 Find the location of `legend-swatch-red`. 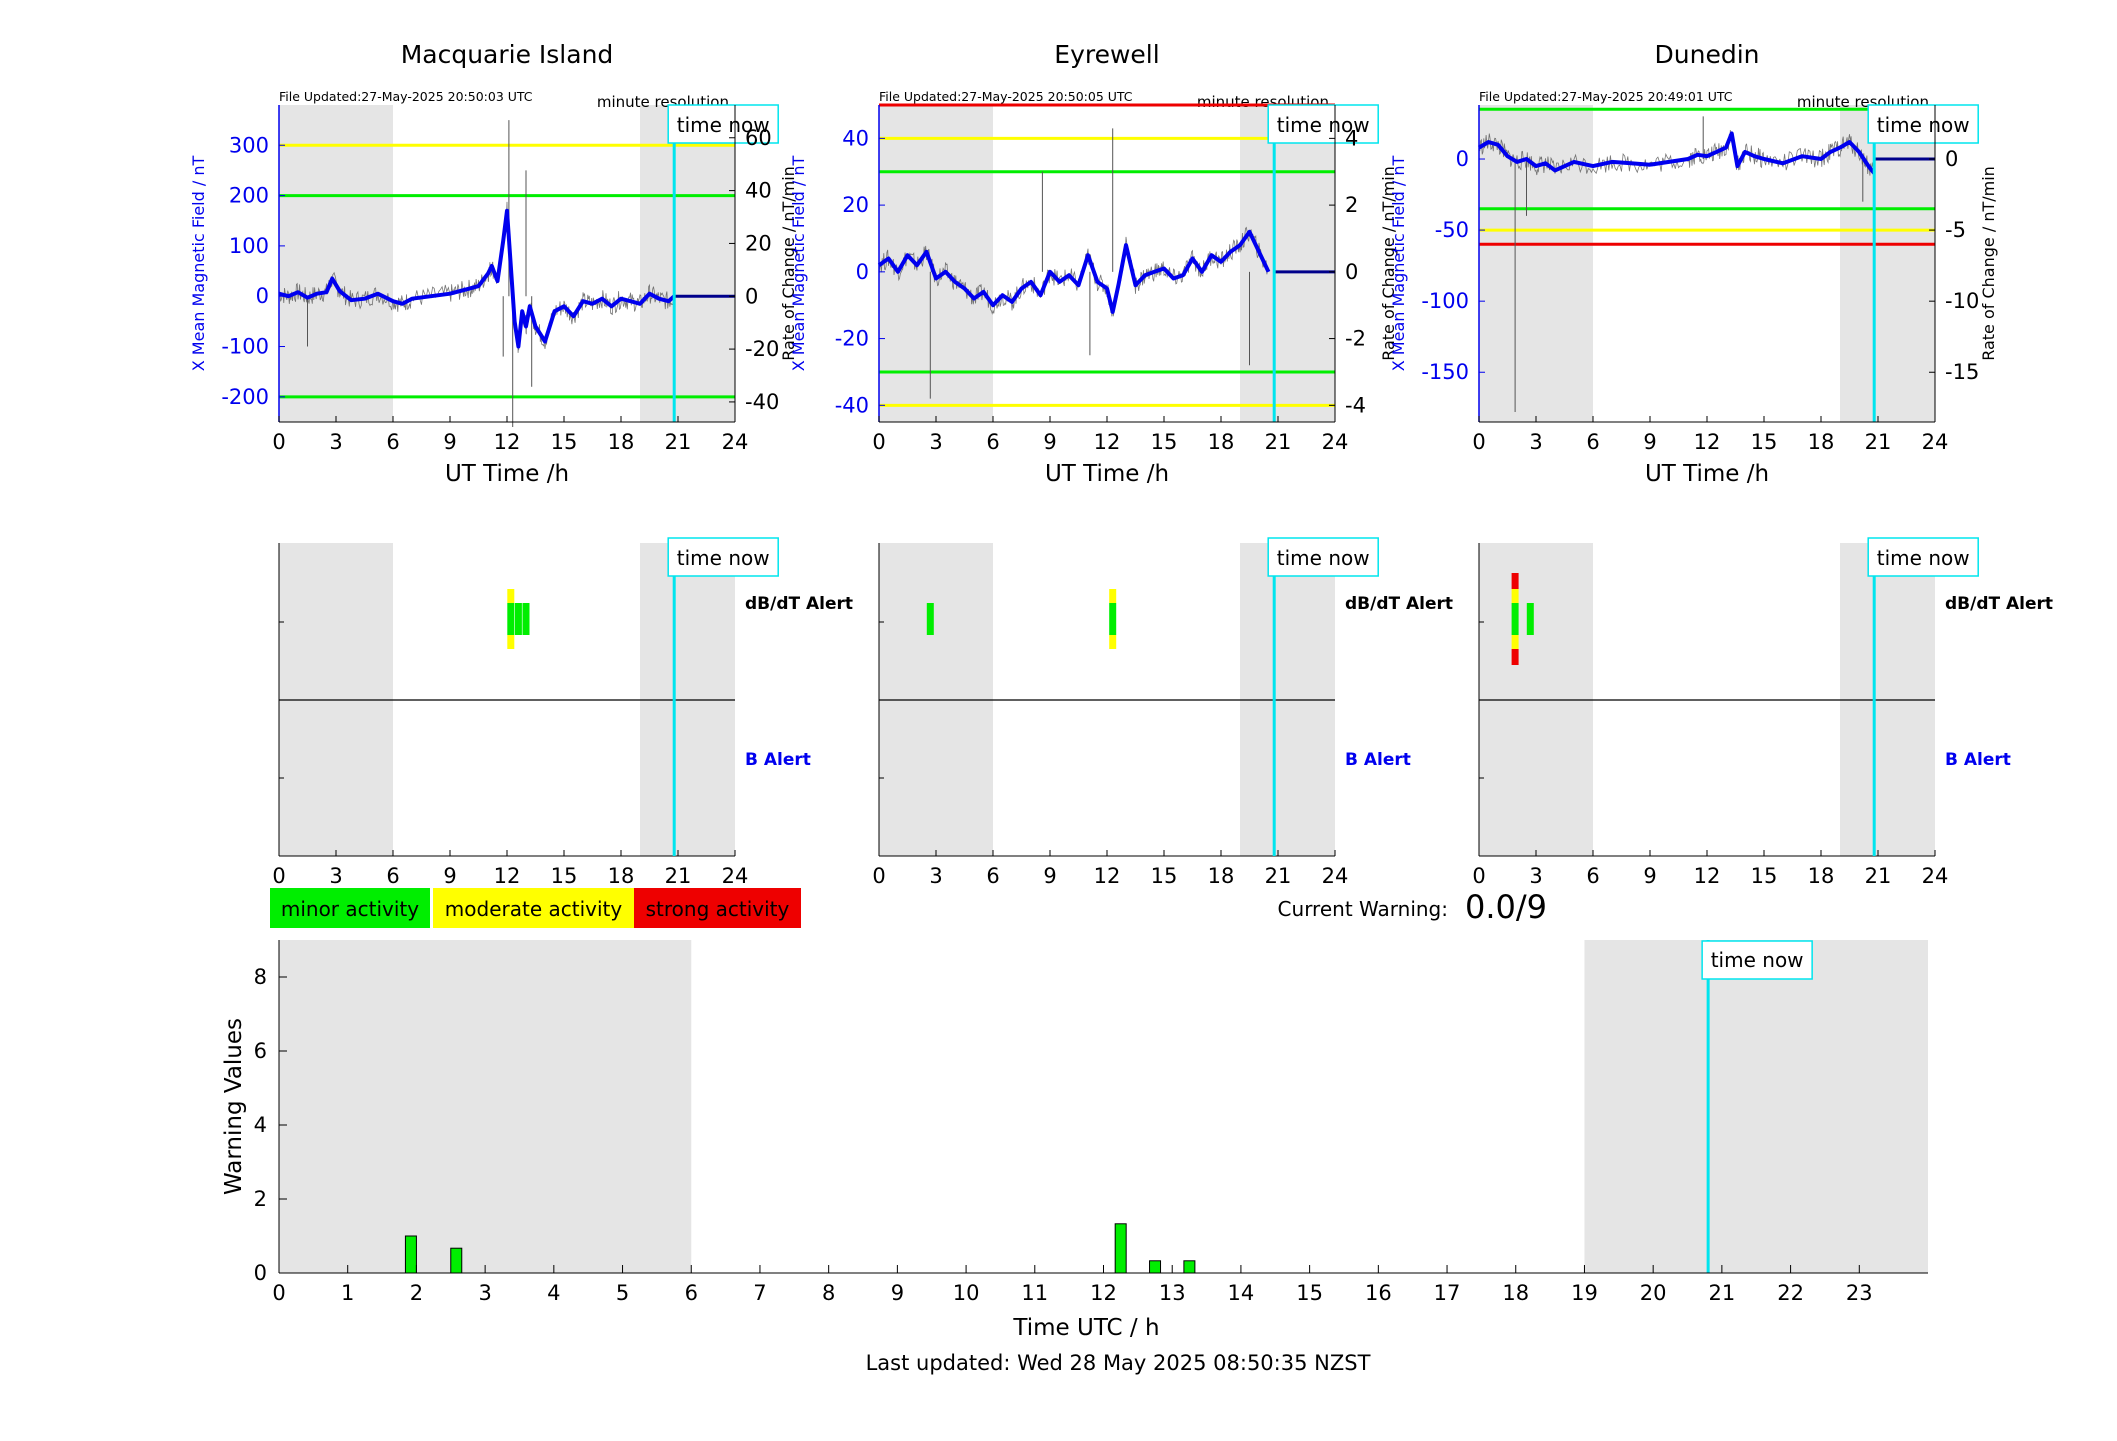

legend-swatch-red is located at coordinates (717, 908).